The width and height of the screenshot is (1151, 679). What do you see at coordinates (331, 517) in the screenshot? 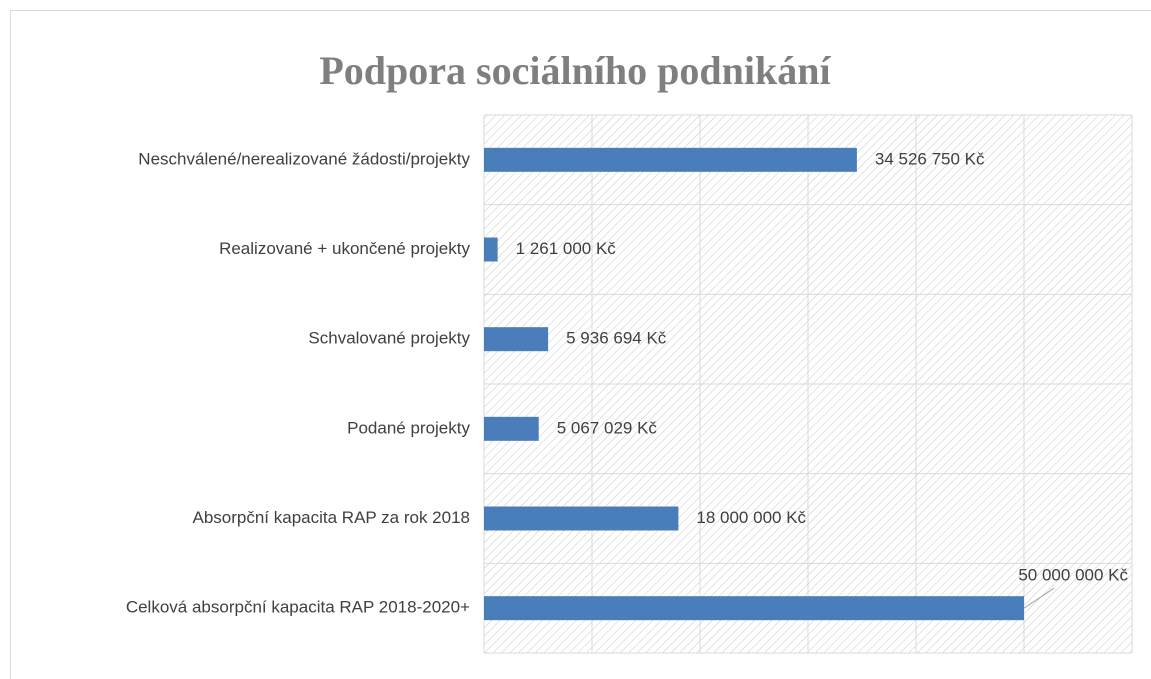
I see `y-tick-label: Absorpční kapacita RAP za rok 2018` at bounding box center [331, 517].